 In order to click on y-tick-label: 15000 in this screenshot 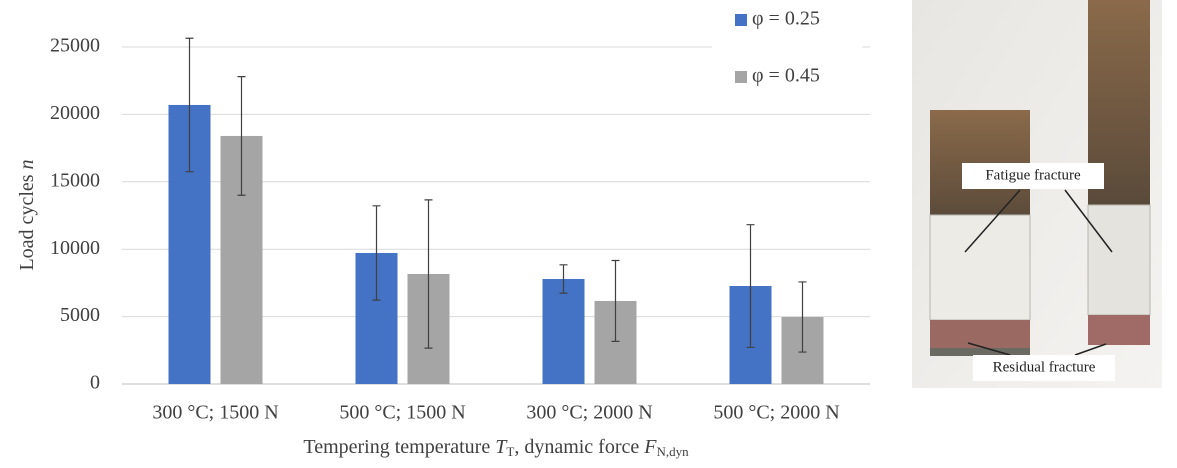, I will do `click(75, 180)`.